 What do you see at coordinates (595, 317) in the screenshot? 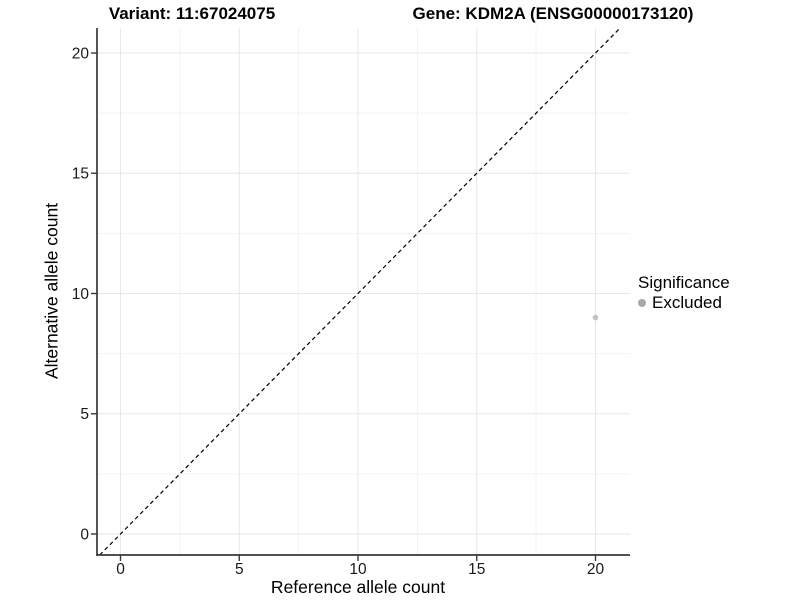
I see `data-point` at bounding box center [595, 317].